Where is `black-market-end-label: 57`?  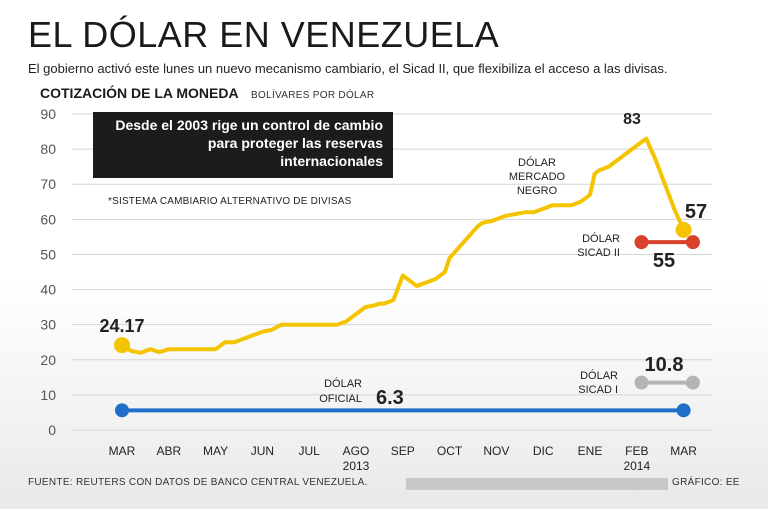 black-market-end-label: 57 is located at coordinates (696, 212).